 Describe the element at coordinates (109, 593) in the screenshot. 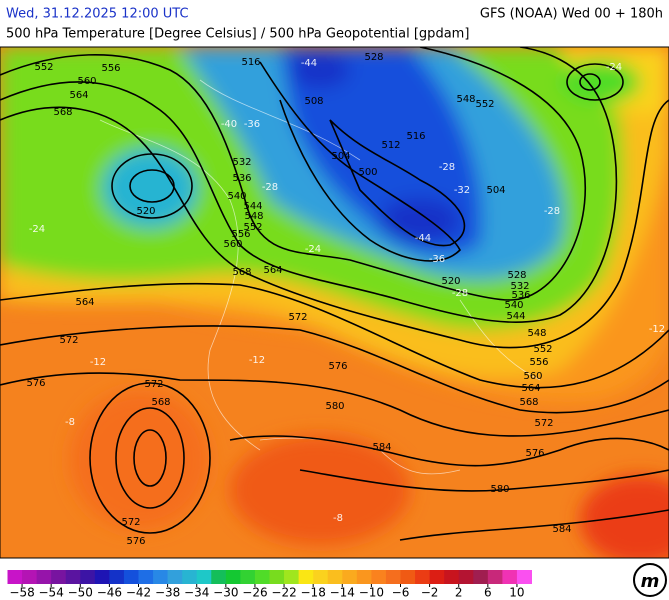

I see `colorbar-label: −46` at that location.